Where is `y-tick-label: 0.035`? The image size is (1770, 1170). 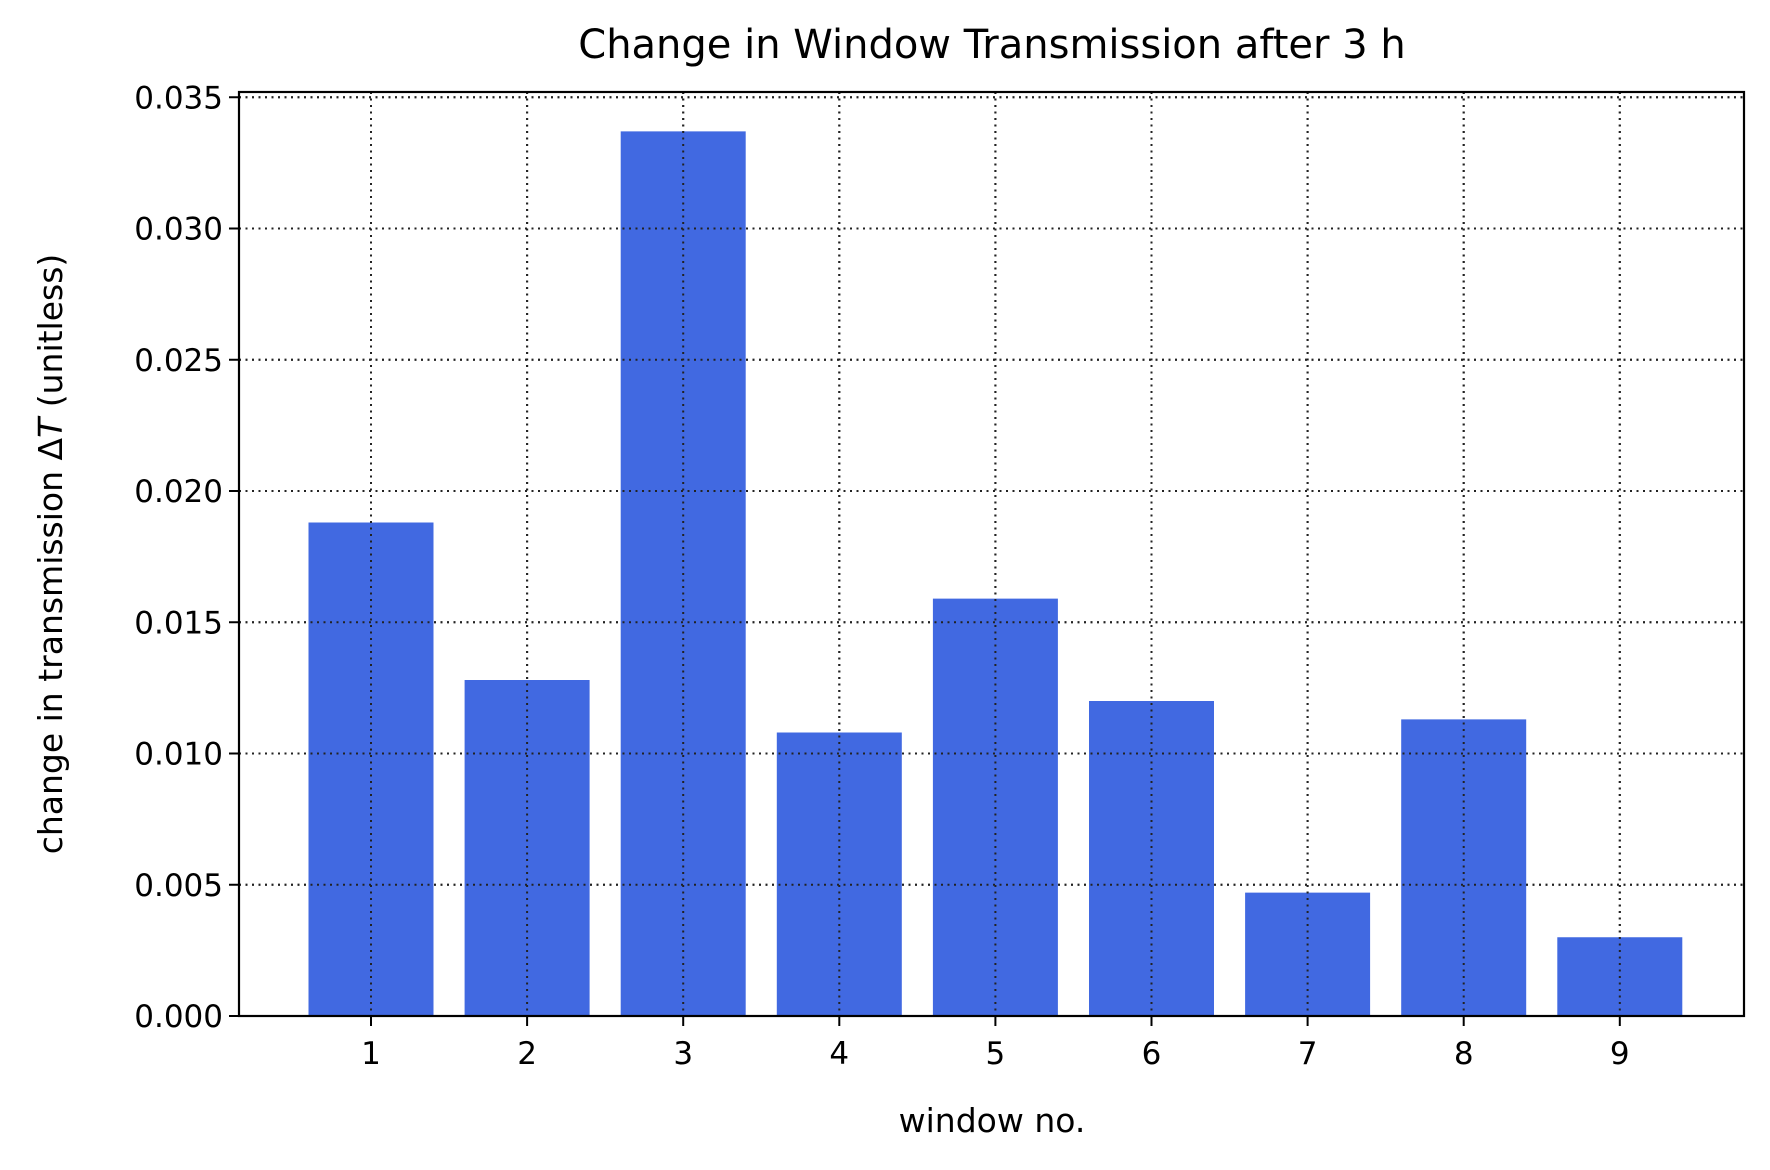
y-tick-label: 0.035 is located at coordinates (178, 98).